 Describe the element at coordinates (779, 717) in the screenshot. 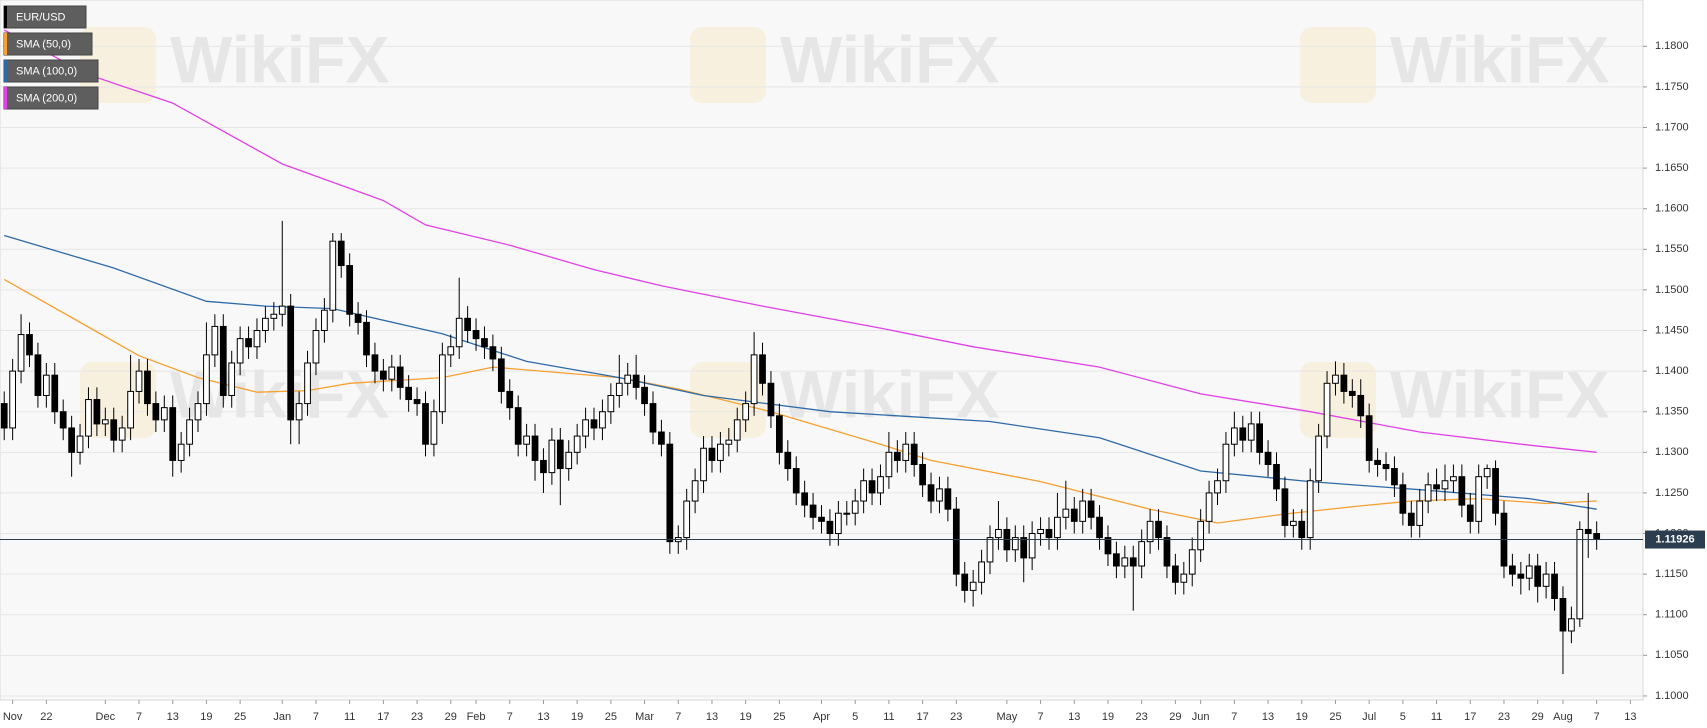

I see `x-tick-label: 25` at that location.